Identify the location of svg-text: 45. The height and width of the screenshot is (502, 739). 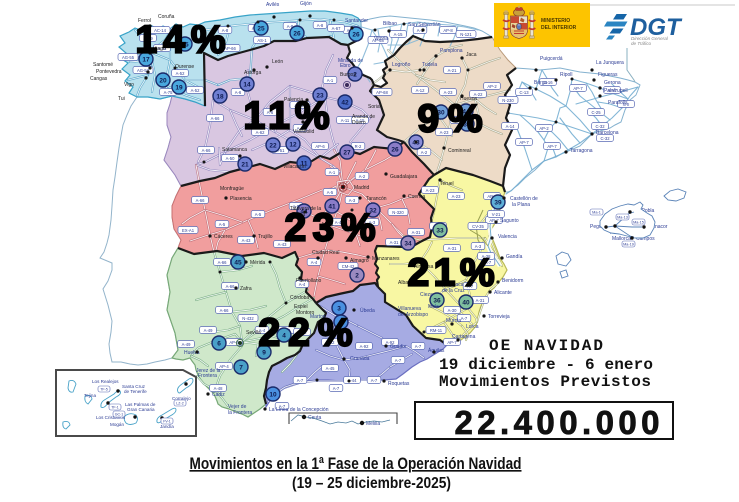
(238, 262).